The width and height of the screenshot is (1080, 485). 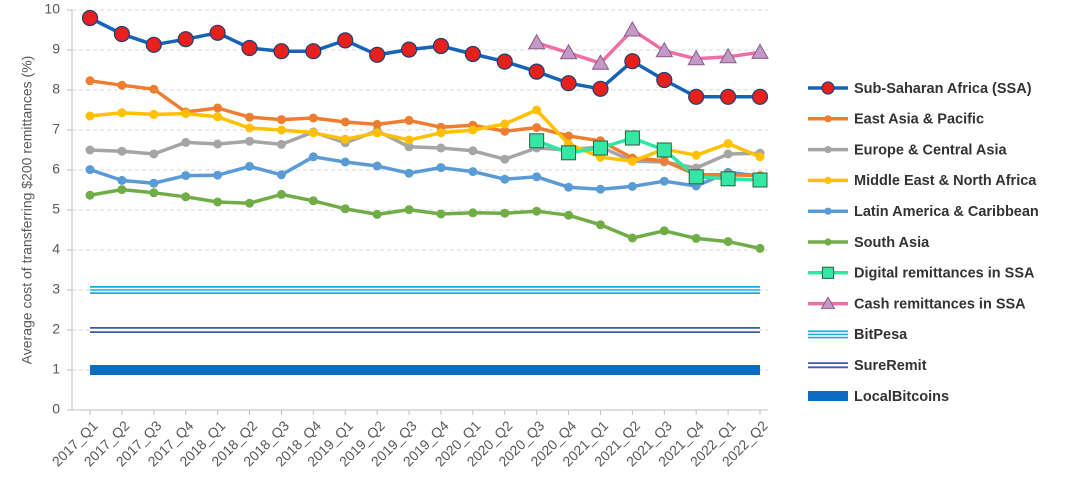 I want to click on legend-text: East Asia & Pacific, so click(x=919, y=120).